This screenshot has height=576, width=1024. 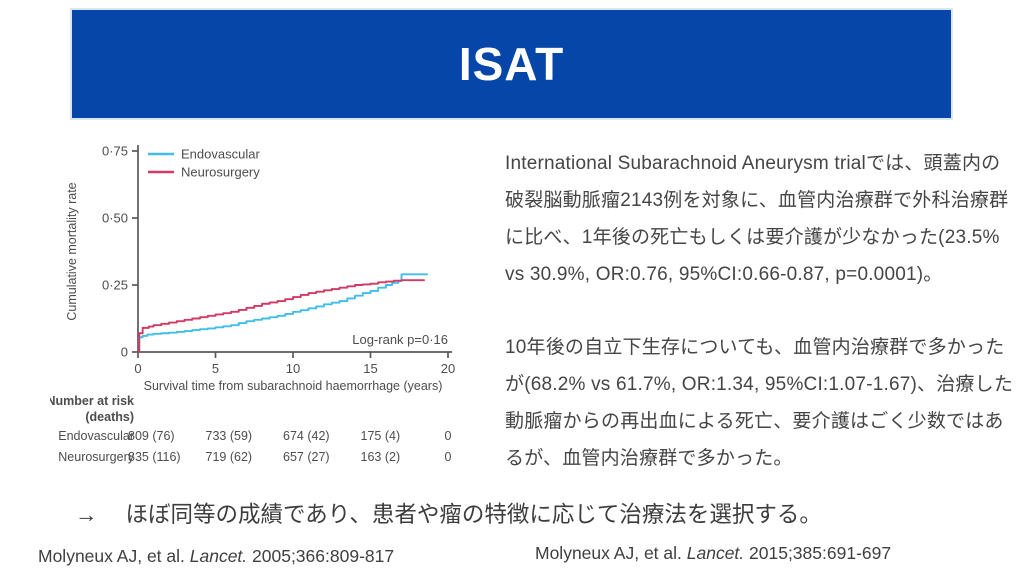 I want to click on at-risk-header-2: (deaths), so click(x=109, y=417).